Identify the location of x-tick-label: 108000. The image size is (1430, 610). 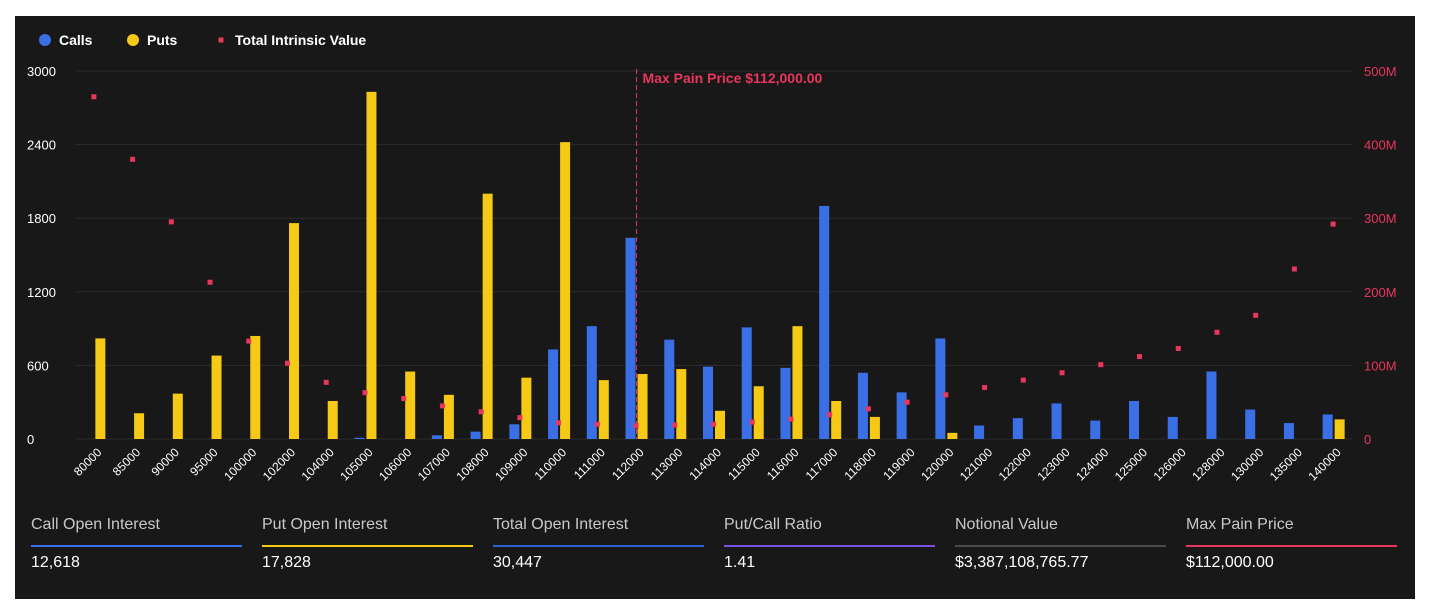
(473, 464).